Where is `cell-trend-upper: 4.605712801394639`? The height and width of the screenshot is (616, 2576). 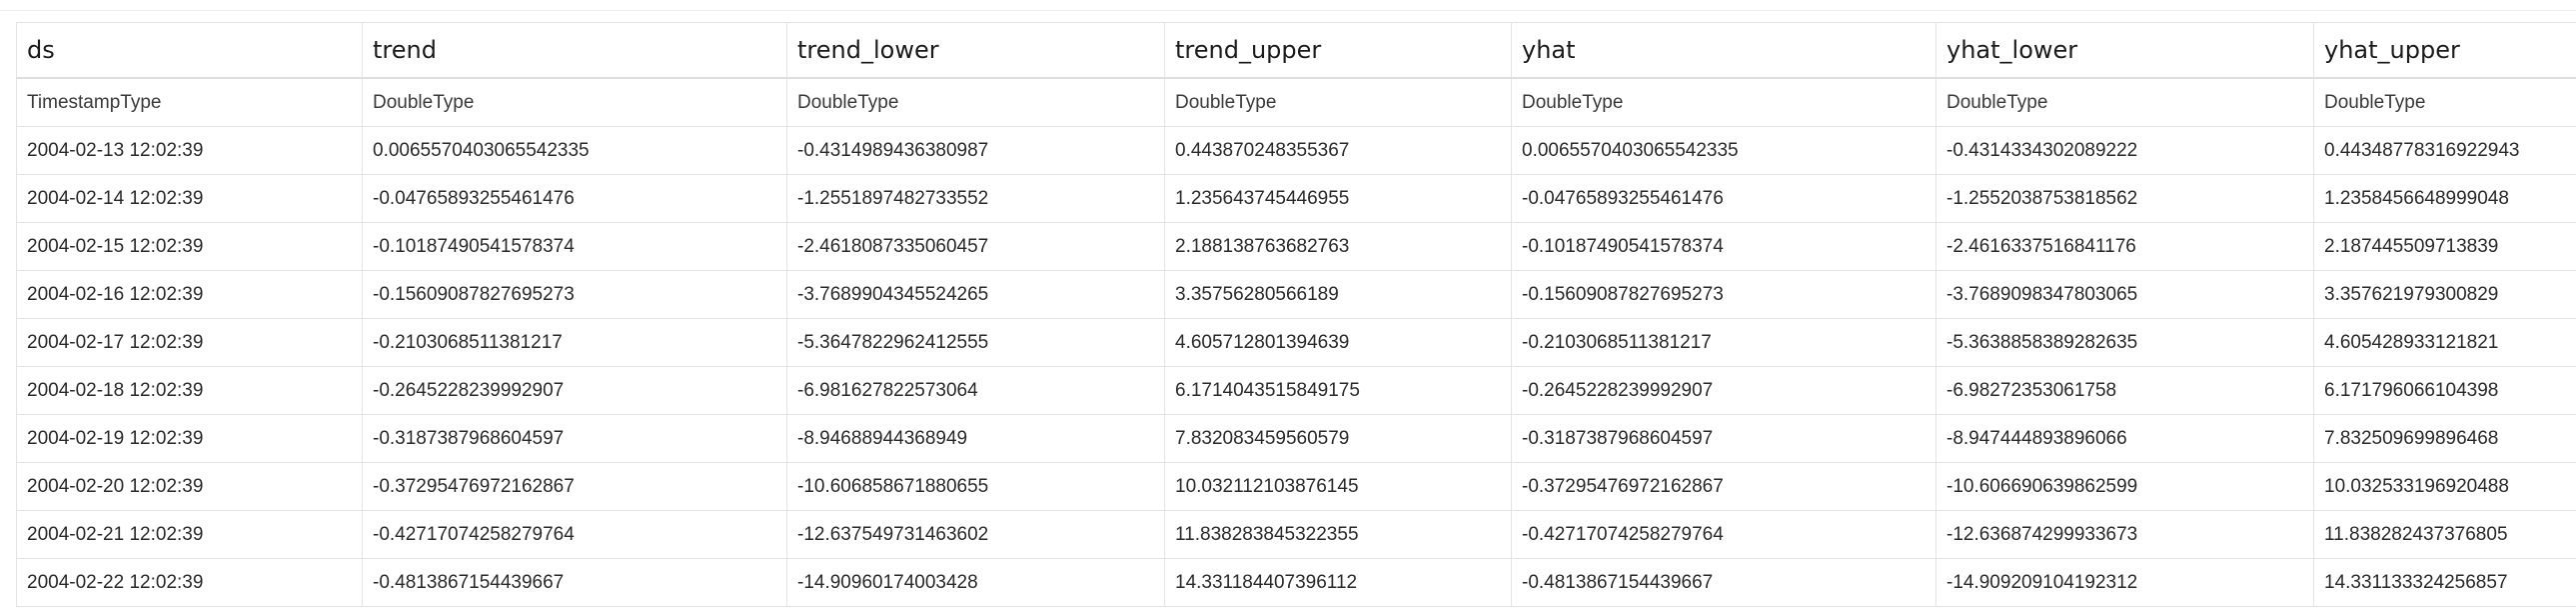
cell-trend-upper: 4.605712801394639 is located at coordinates (1338, 342).